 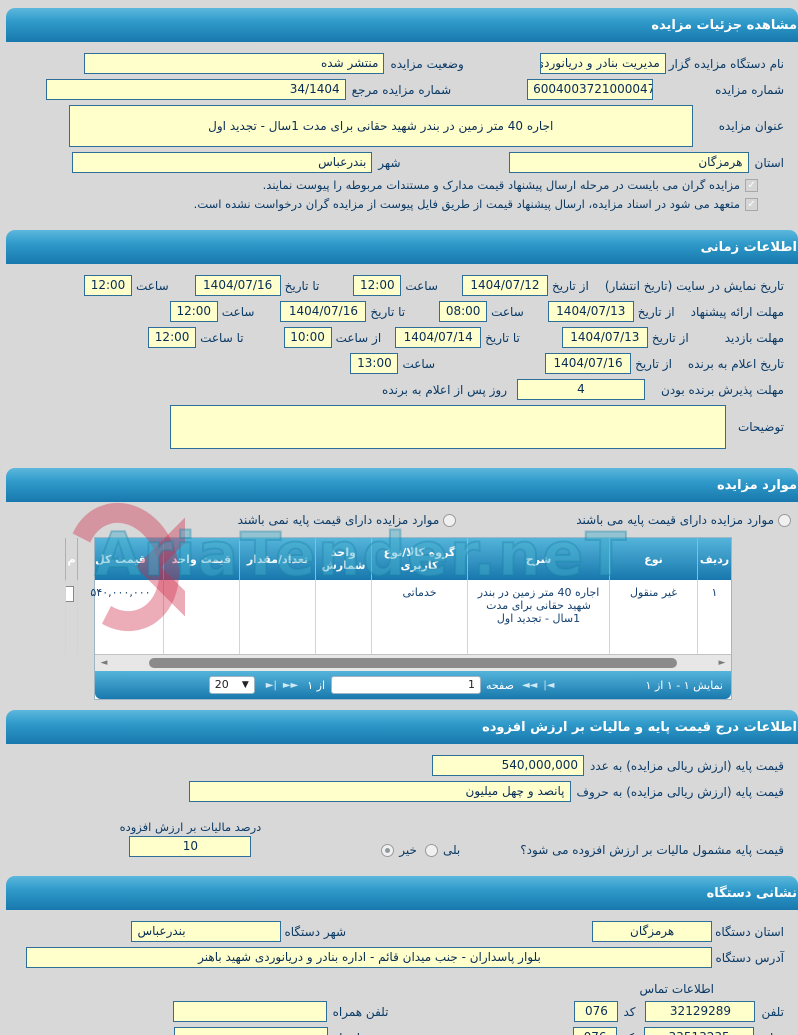 I want to click on page-label: صفحه, so click(x=500, y=685).